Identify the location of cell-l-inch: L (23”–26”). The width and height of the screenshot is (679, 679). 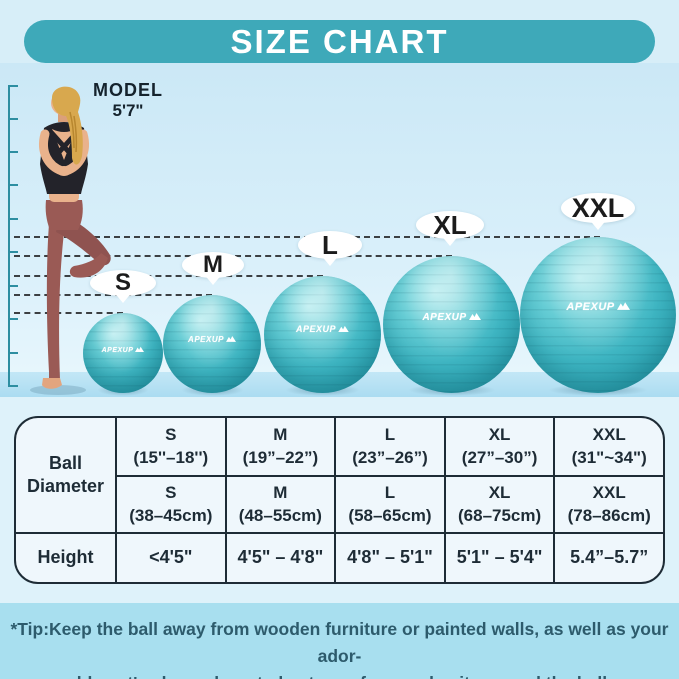
(389, 446).